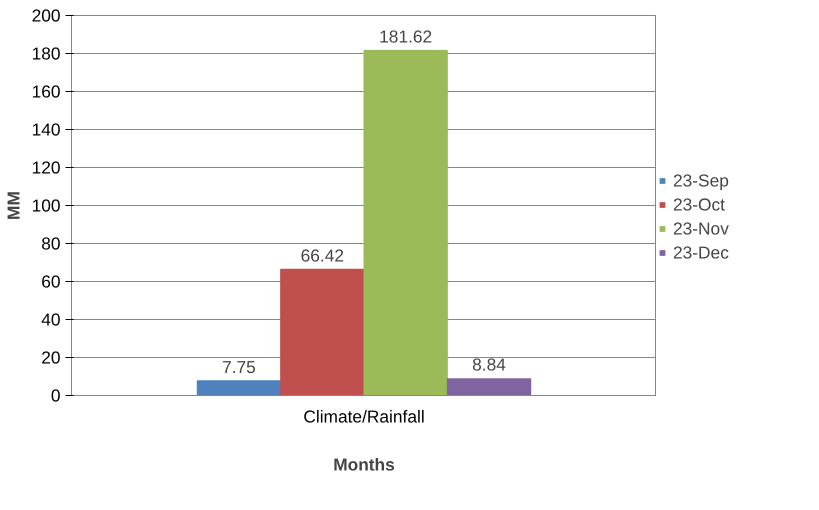 This screenshot has width=819, height=510. Describe the element at coordinates (489, 364) in the screenshot. I see `data-label: 8.84` at that location.